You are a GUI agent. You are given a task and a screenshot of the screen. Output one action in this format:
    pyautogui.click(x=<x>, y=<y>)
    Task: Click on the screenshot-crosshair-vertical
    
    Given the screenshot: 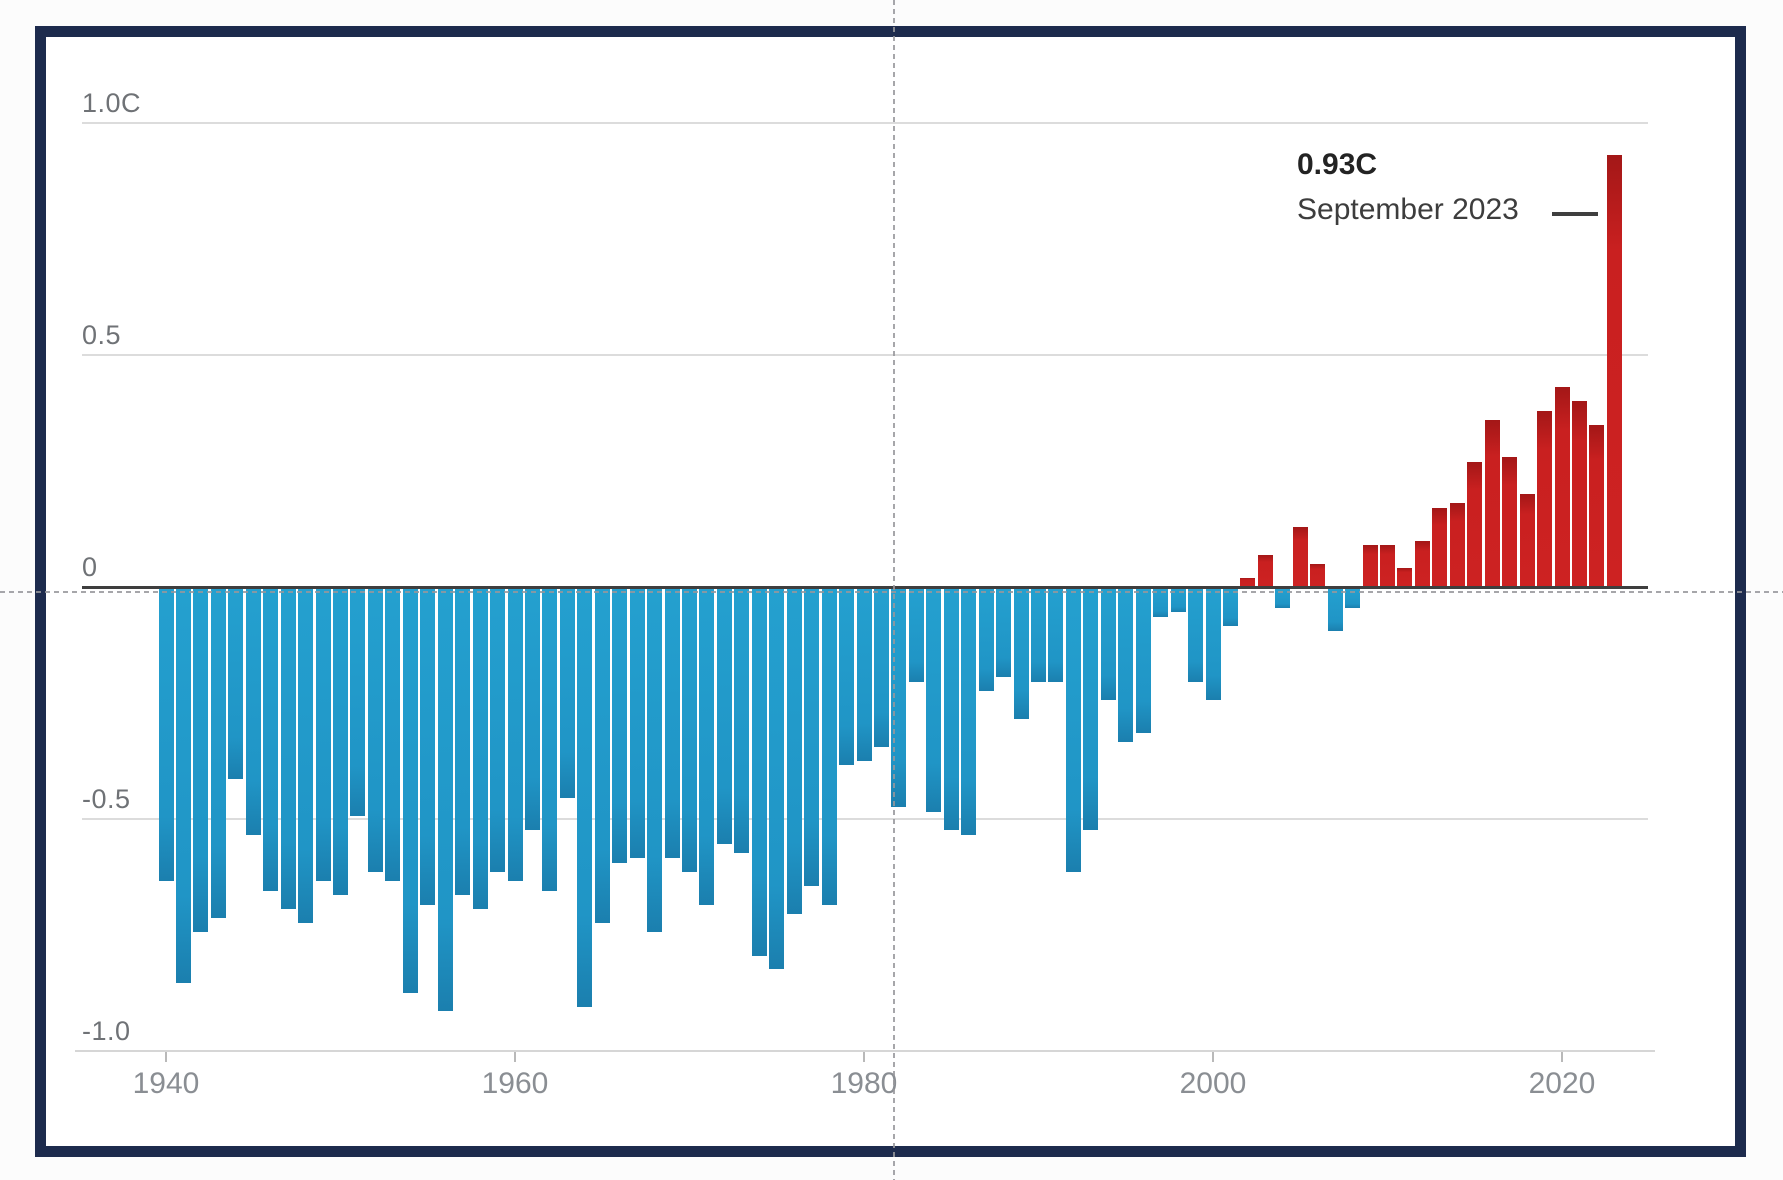 What is the action you would take?
    pyautogui.click(x=894, y=590)
    